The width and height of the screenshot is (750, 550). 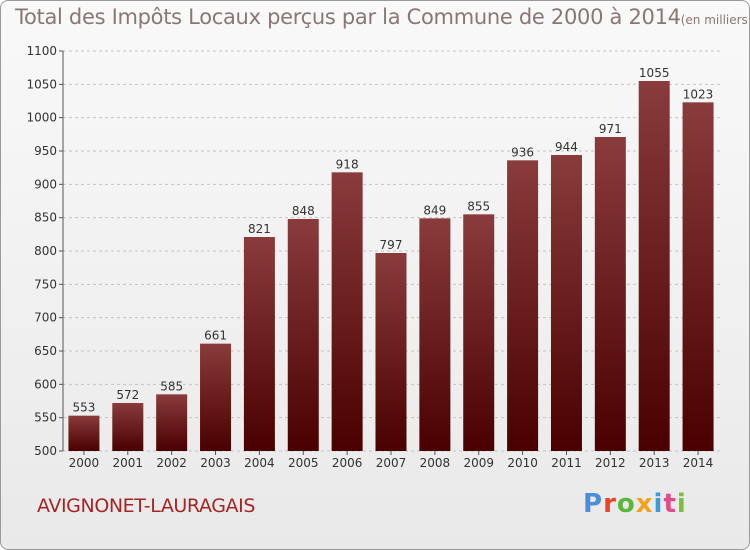 What do you see at coordinates (522, 463) in the screenshot?
I see `x-tick-label-2010: 2010` at bounding box center [522, 463].